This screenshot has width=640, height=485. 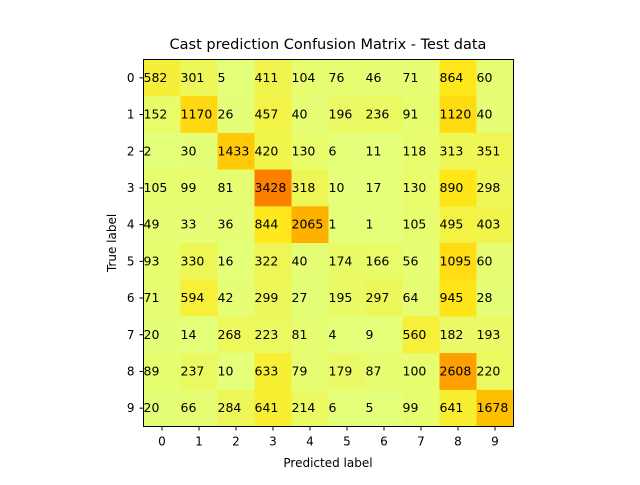 What do you see at coordinates (135, 243) in the screenshot?
I see `y-axis-ticks: 0 1 2 3 4 5 6 7 8 9` at bounding box center [135, 243].